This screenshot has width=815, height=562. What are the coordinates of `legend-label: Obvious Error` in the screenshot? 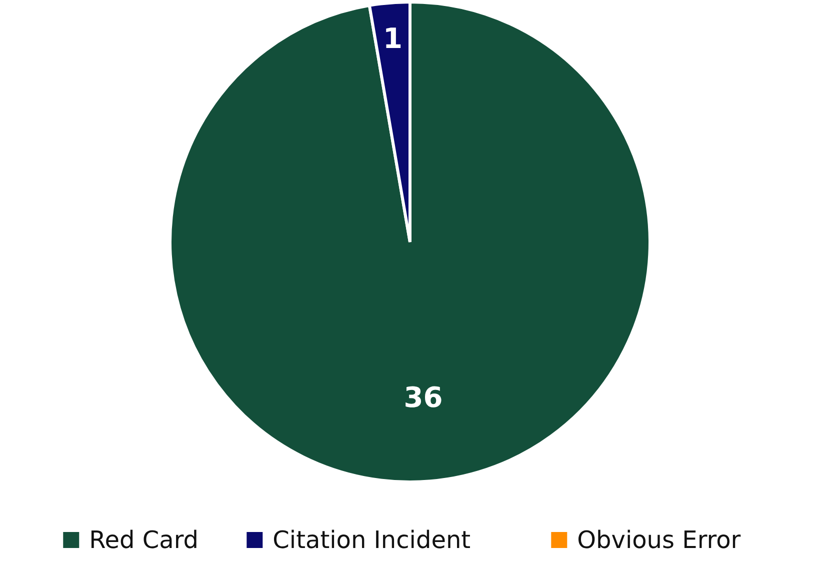 It's located at (659, 540).